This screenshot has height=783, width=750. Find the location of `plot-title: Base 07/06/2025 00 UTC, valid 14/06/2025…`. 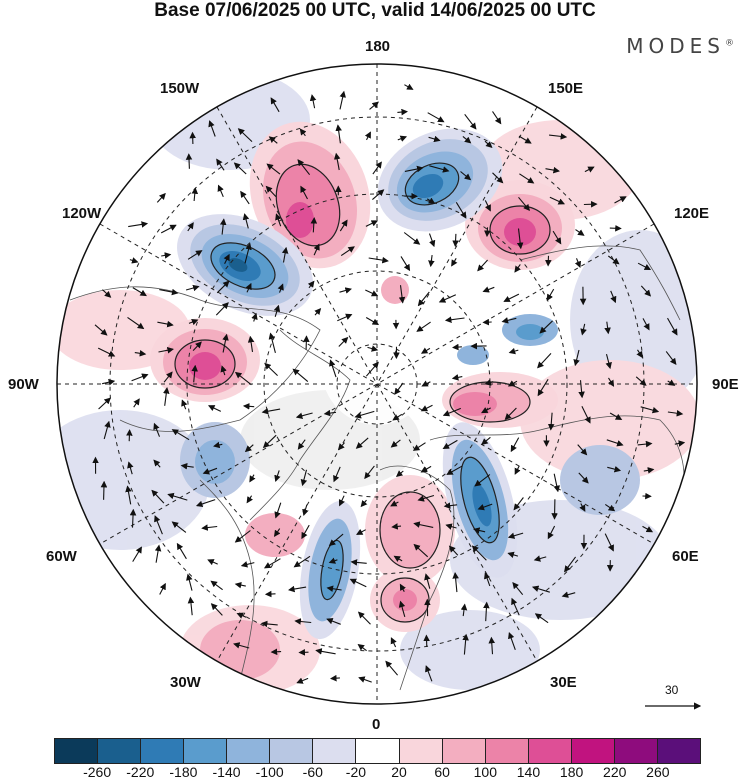

plot-title: Base 07/06/2025 00 UTC, valid 14/06/2025… is located at coordinates (375, 10).